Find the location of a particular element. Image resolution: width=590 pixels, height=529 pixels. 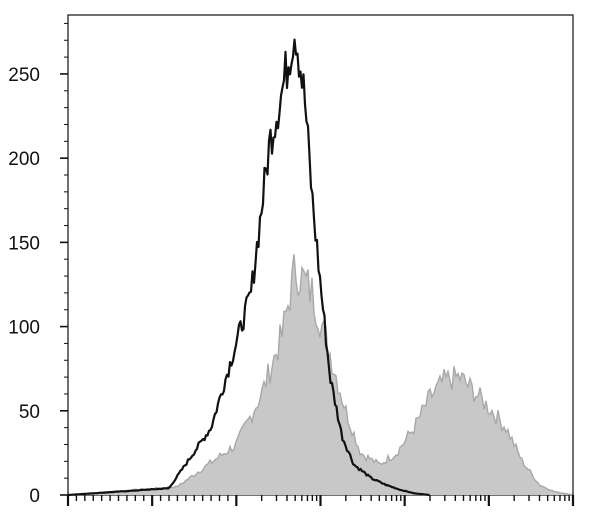

y-tick-label-0: 0 is located at coordinates (34, 496).